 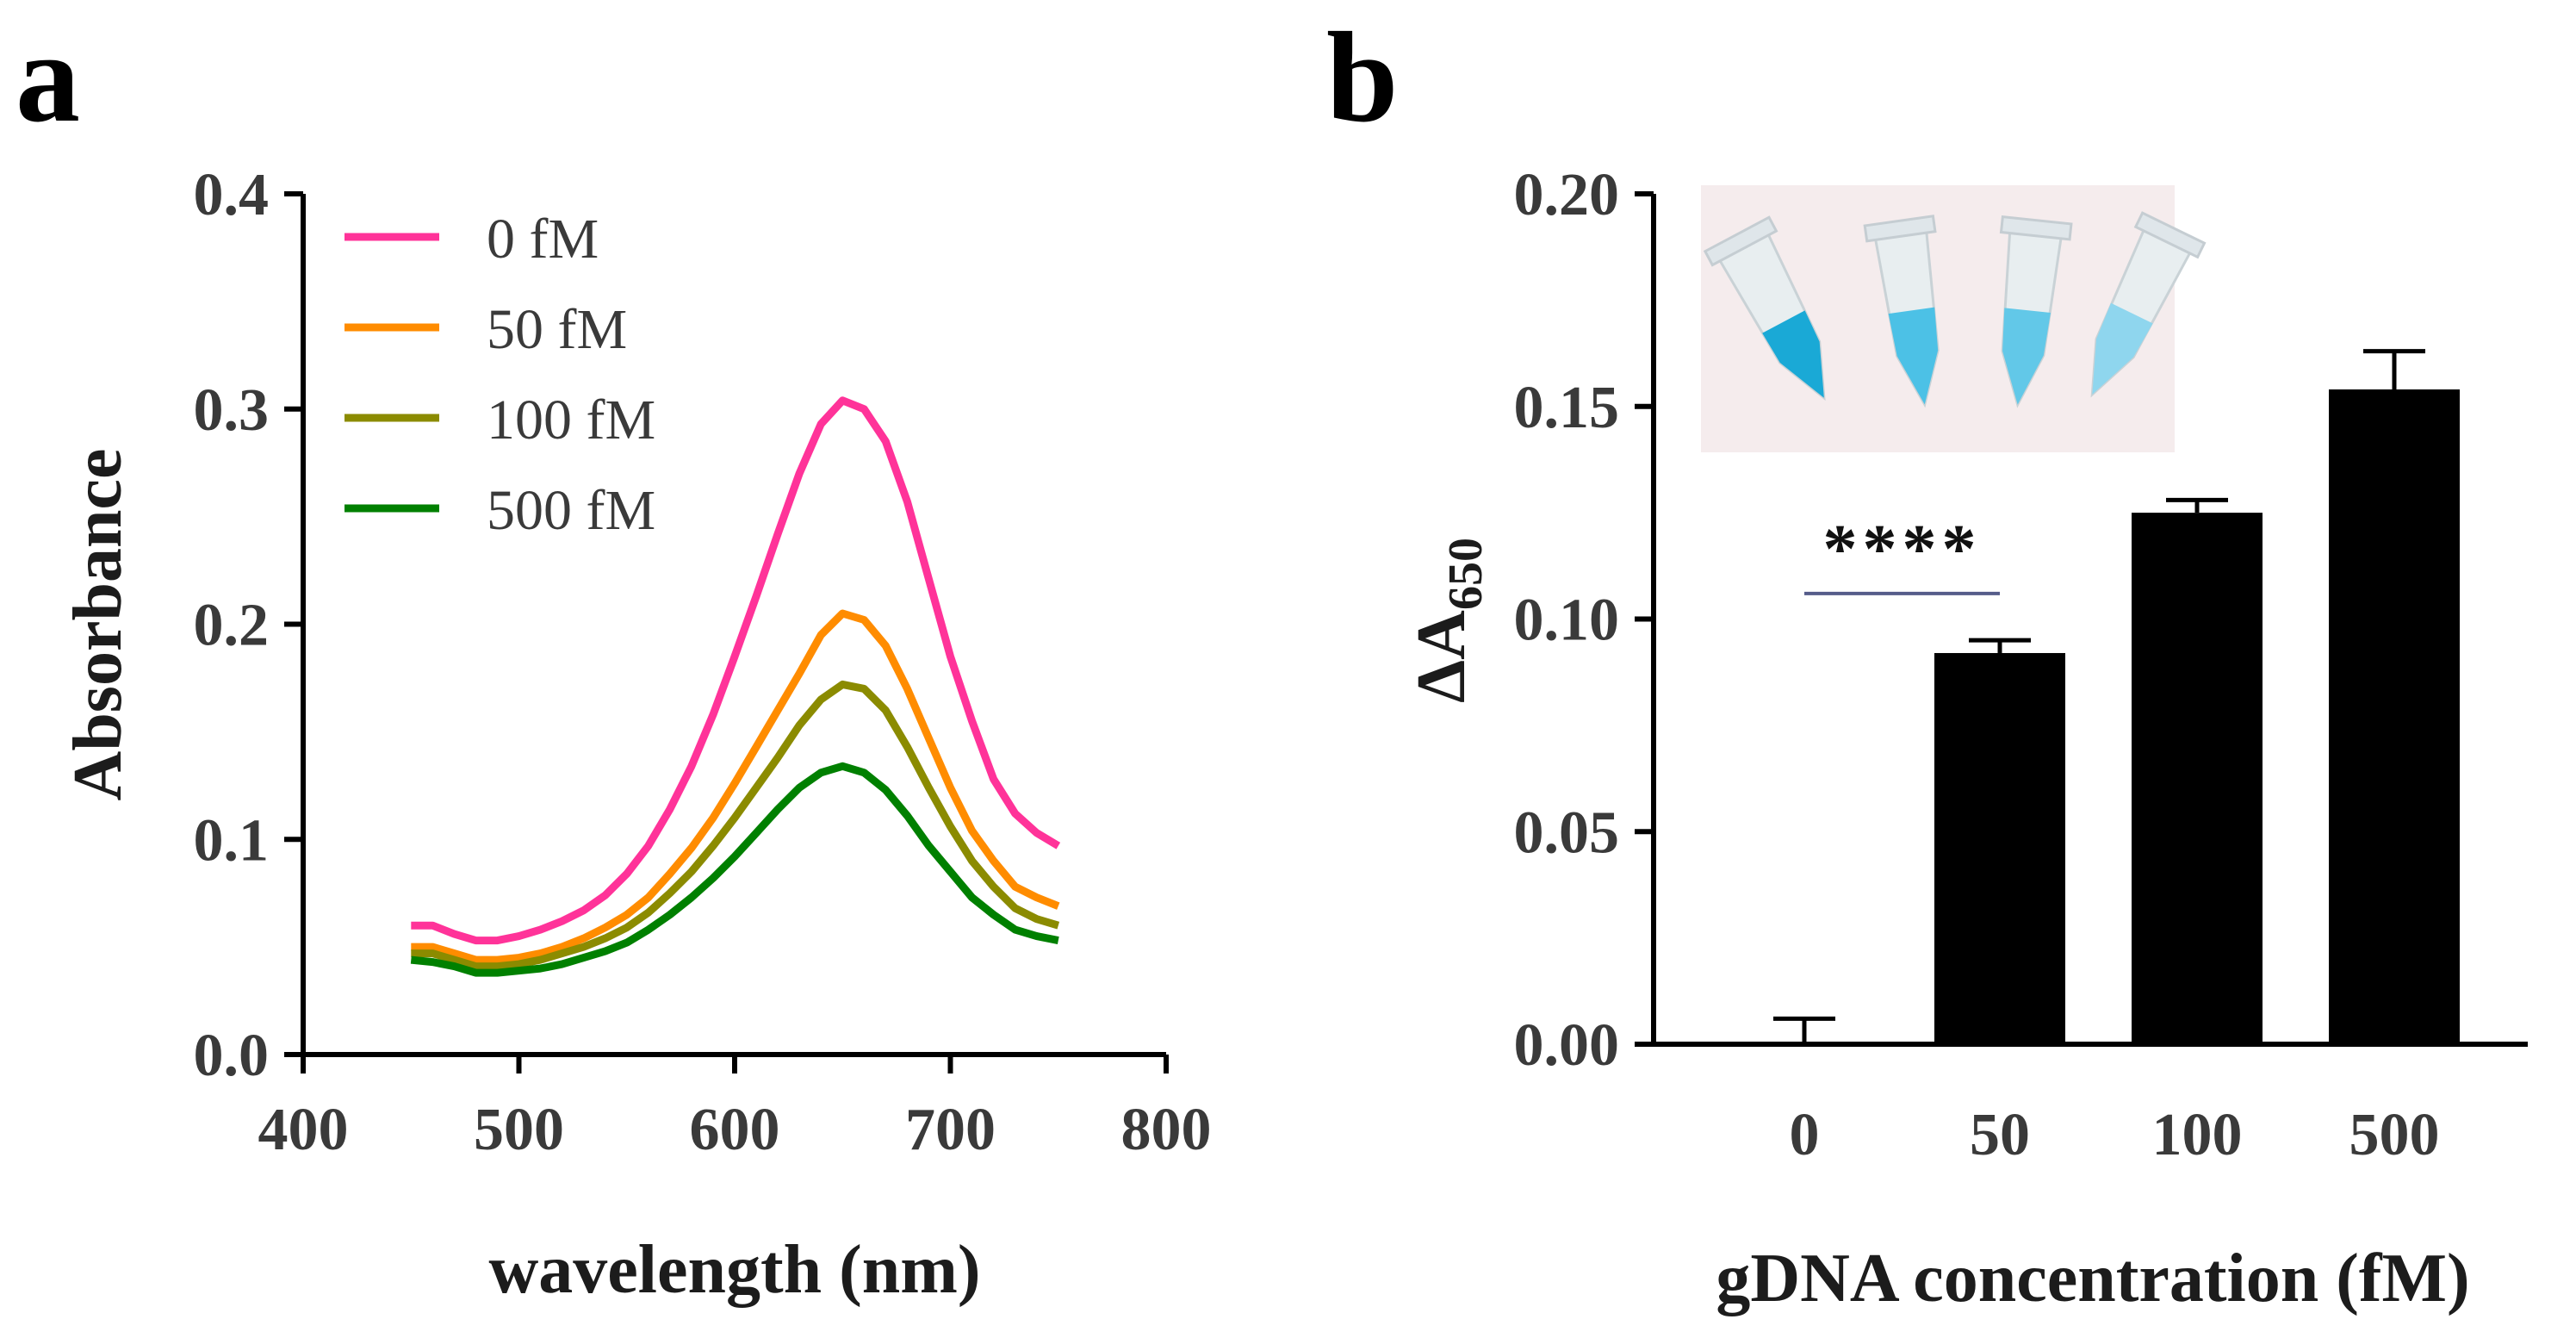 I want to click on panel-b-letter: b, so click(x=1362, y=77).